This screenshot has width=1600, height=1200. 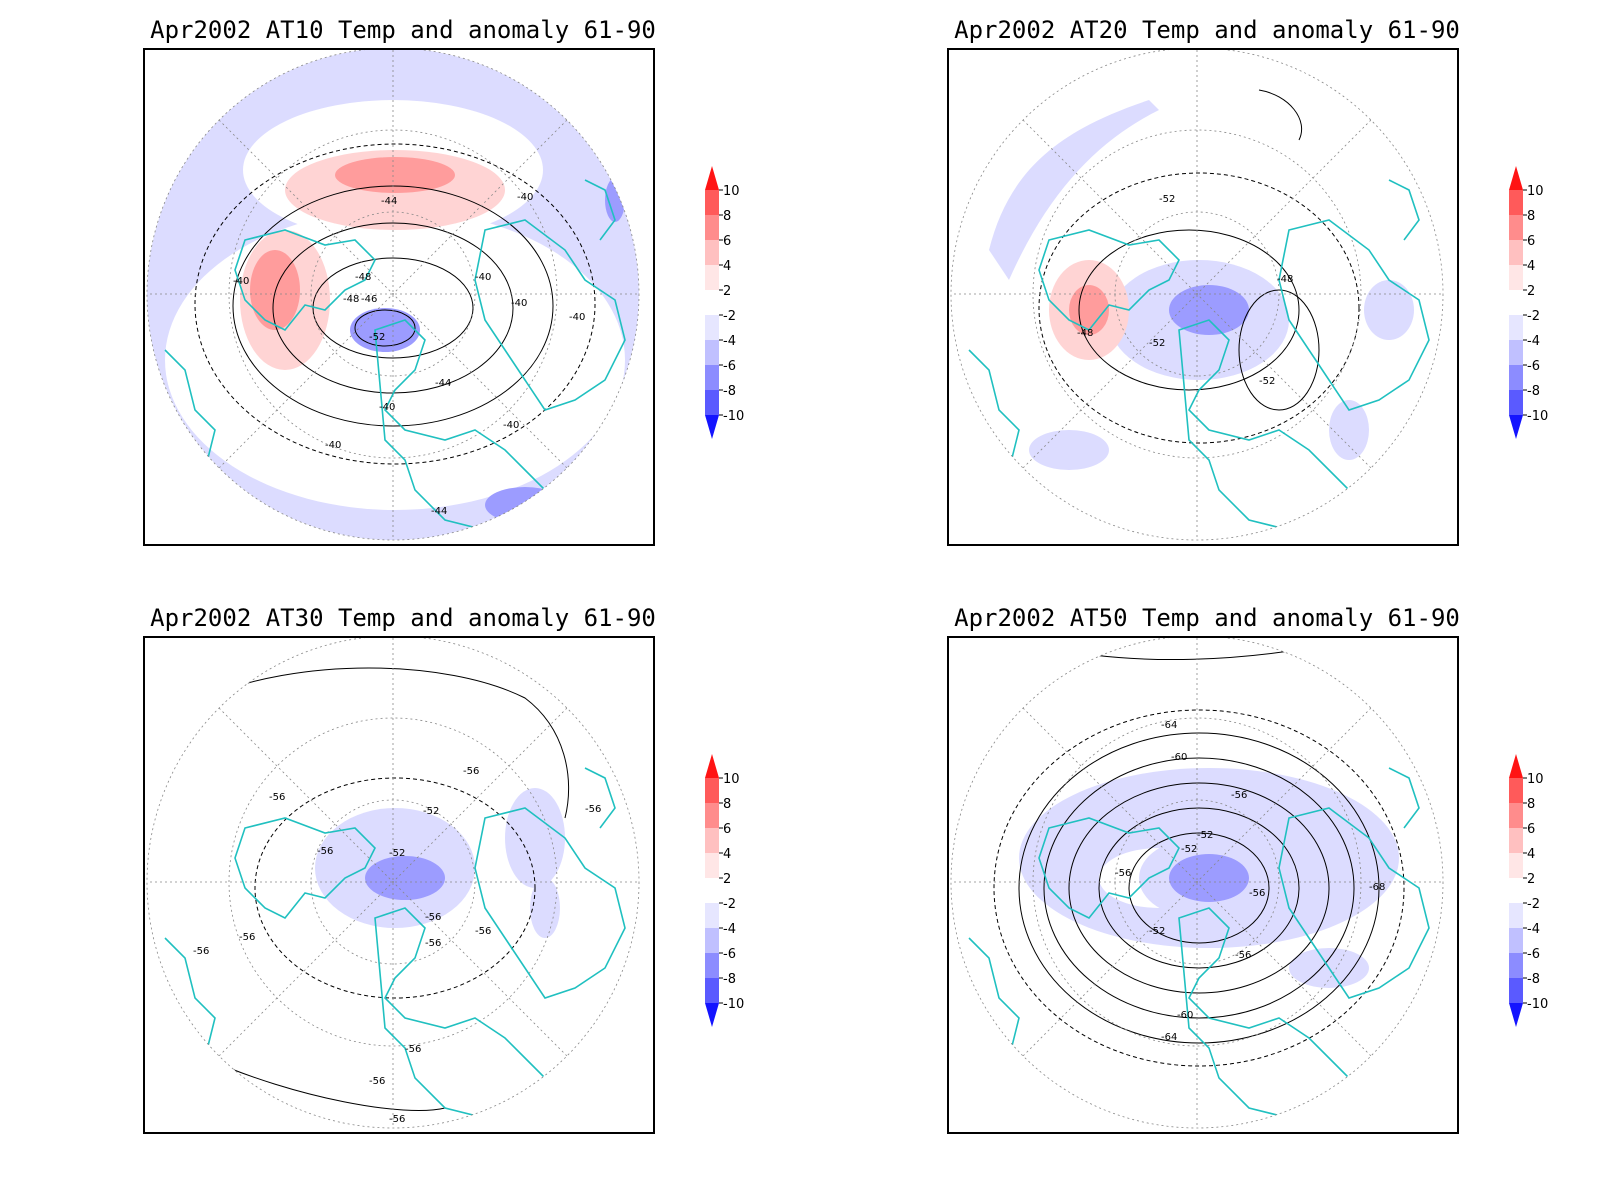 I want to click on panel-title: Apr2002 AT20 Temp and anomaly 61-90, so click(x=1207, y=30).